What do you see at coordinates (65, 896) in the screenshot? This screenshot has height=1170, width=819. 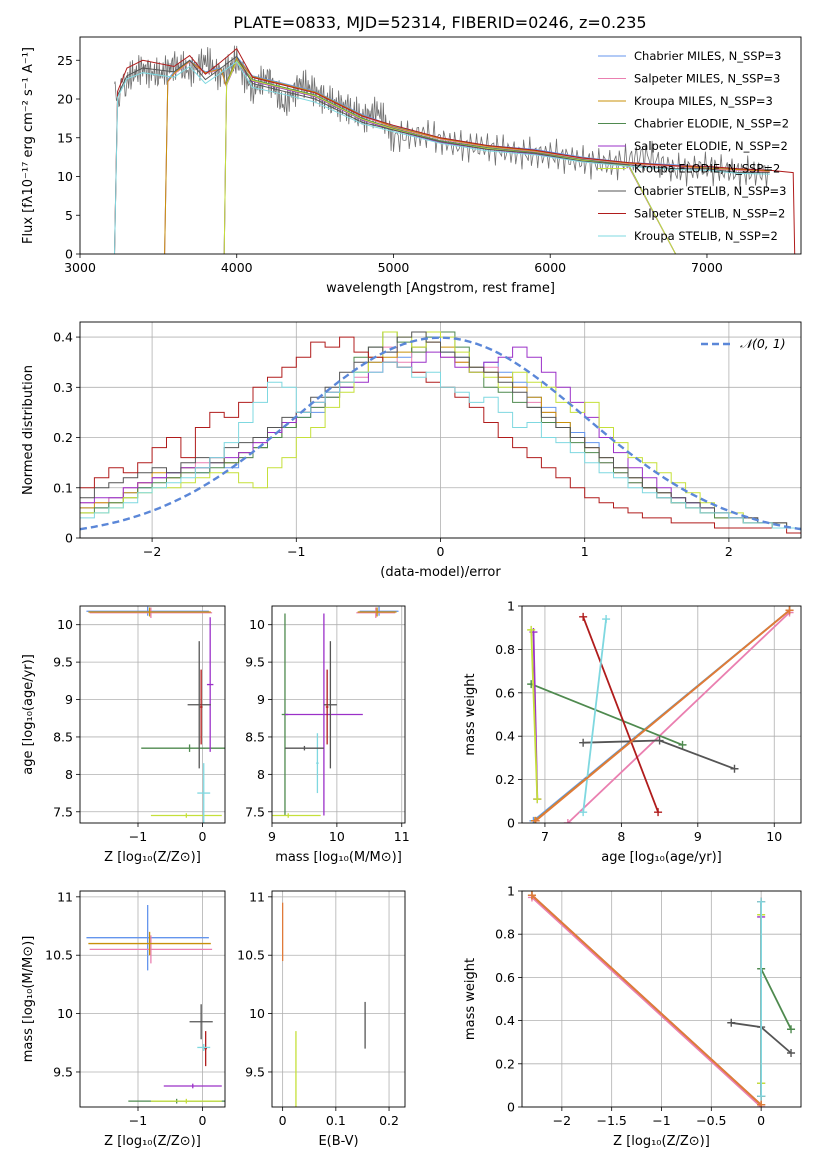 I see `y-tick-label: 11` at bounding box center [65, 896].